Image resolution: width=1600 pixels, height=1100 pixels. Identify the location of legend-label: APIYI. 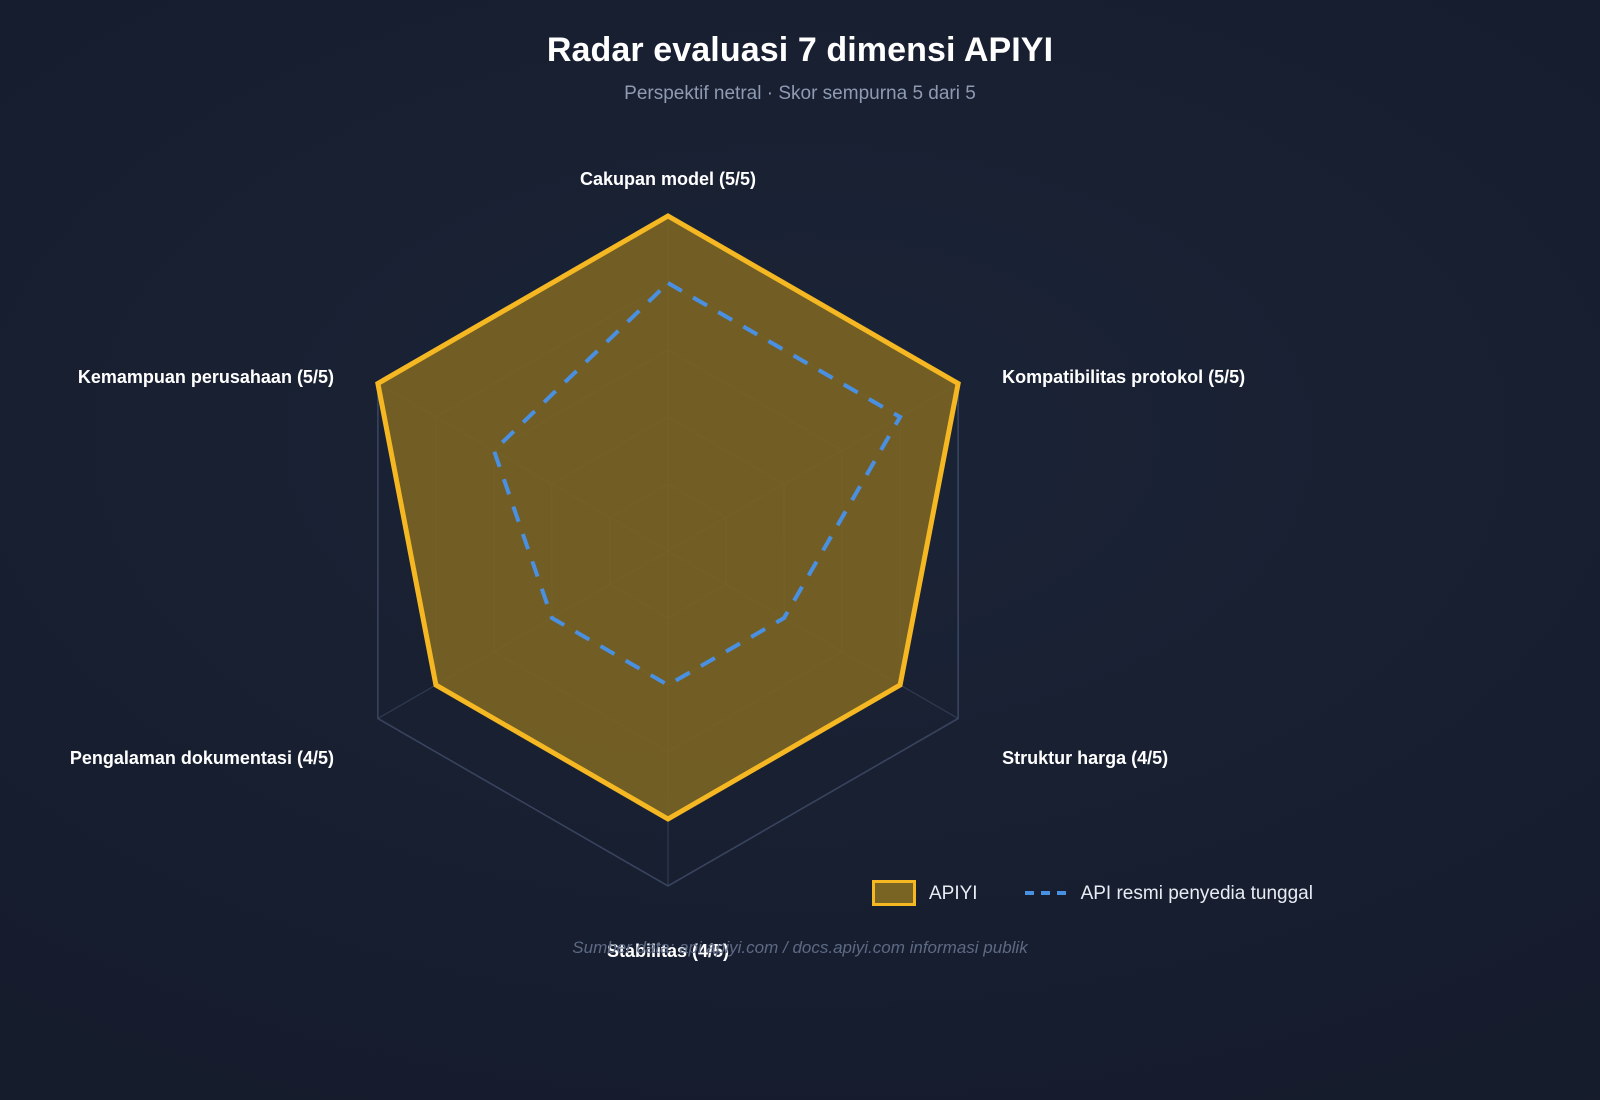
(953, 893).